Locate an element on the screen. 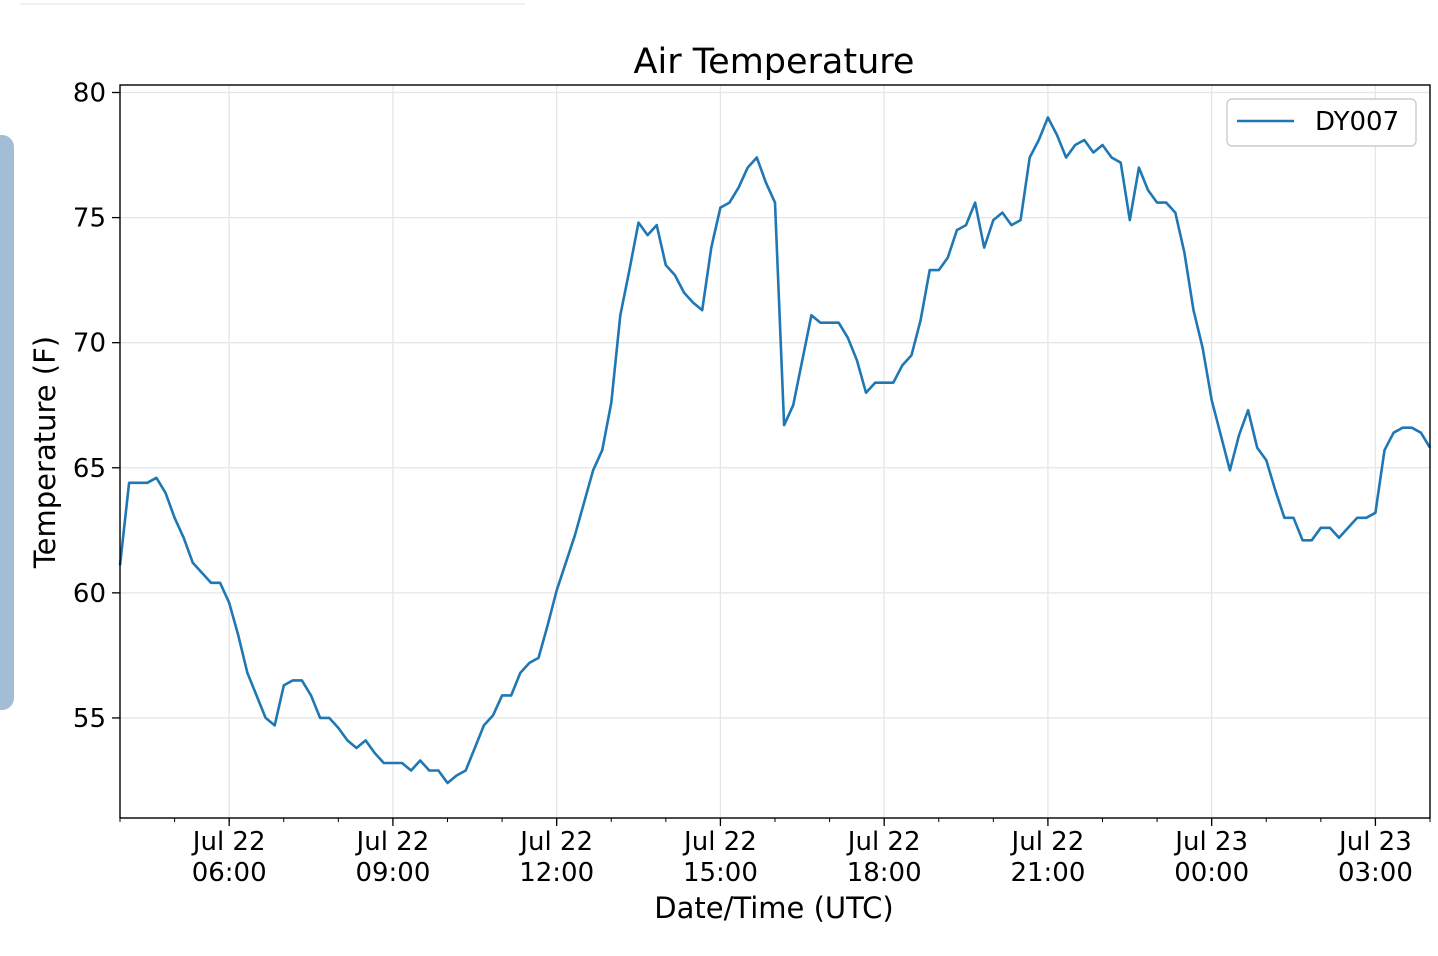 Image resolution: width=1438 pixels, height=956 pixels. legend-box is located at coordinates (1321, 122).